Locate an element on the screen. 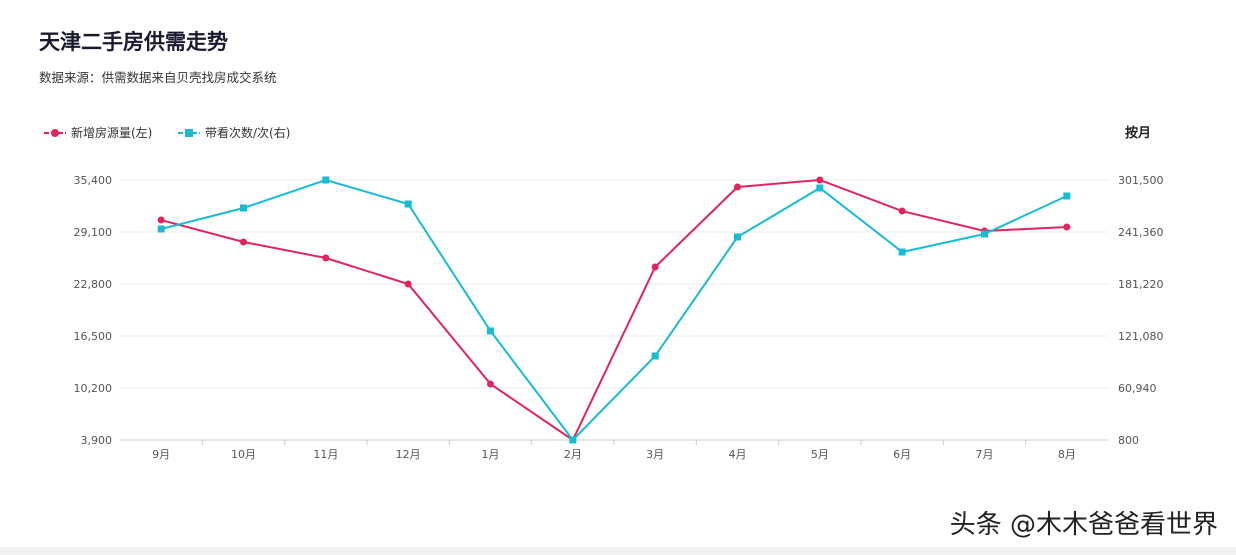 The height and width of the screenshot is (555, 1236). x-tick-label: 3月 is located at coordinates (655, 454).